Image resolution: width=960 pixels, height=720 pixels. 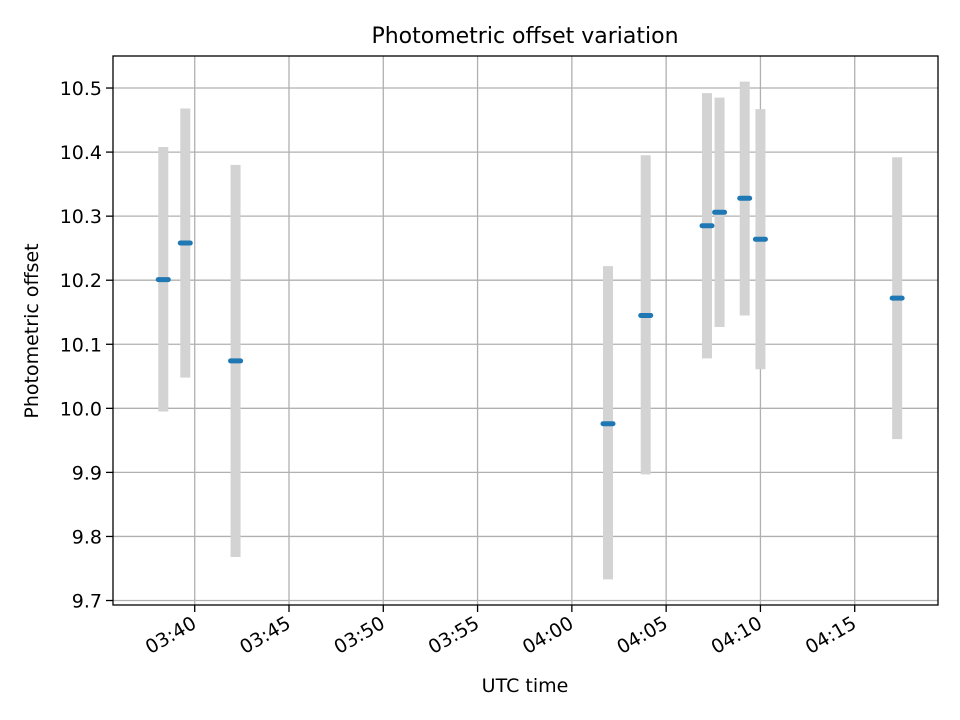 What do you see at coordinates (525, 686) in the screenshot?
I see `x-axis-label: UTC time` at bounding box center [525, 686].